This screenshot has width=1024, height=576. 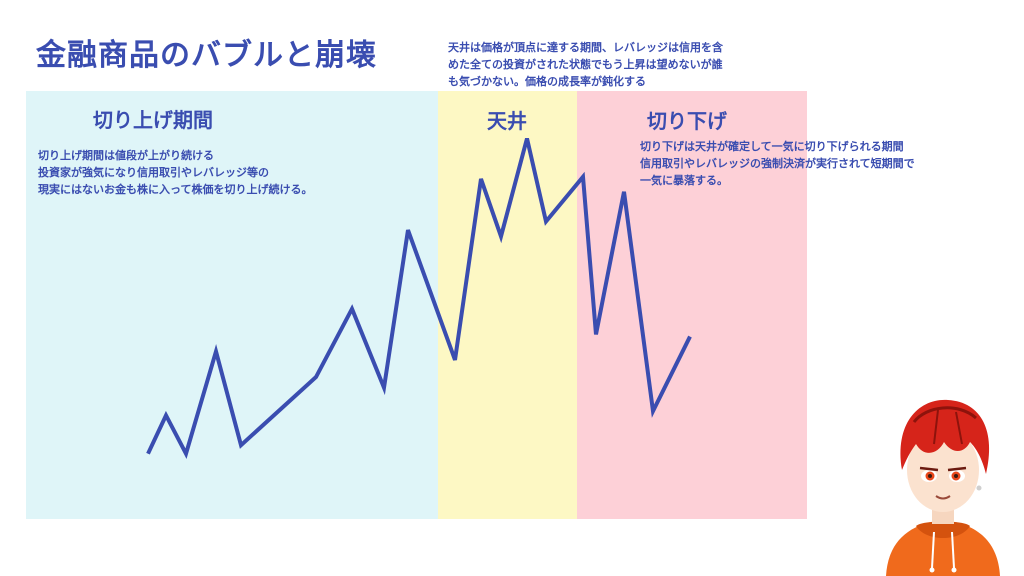 What do you see at coordinates (206, 55) in the screenshot?
I see `page-title: 金融商品のバブルと崩壊` at bounding box center [206, 55].